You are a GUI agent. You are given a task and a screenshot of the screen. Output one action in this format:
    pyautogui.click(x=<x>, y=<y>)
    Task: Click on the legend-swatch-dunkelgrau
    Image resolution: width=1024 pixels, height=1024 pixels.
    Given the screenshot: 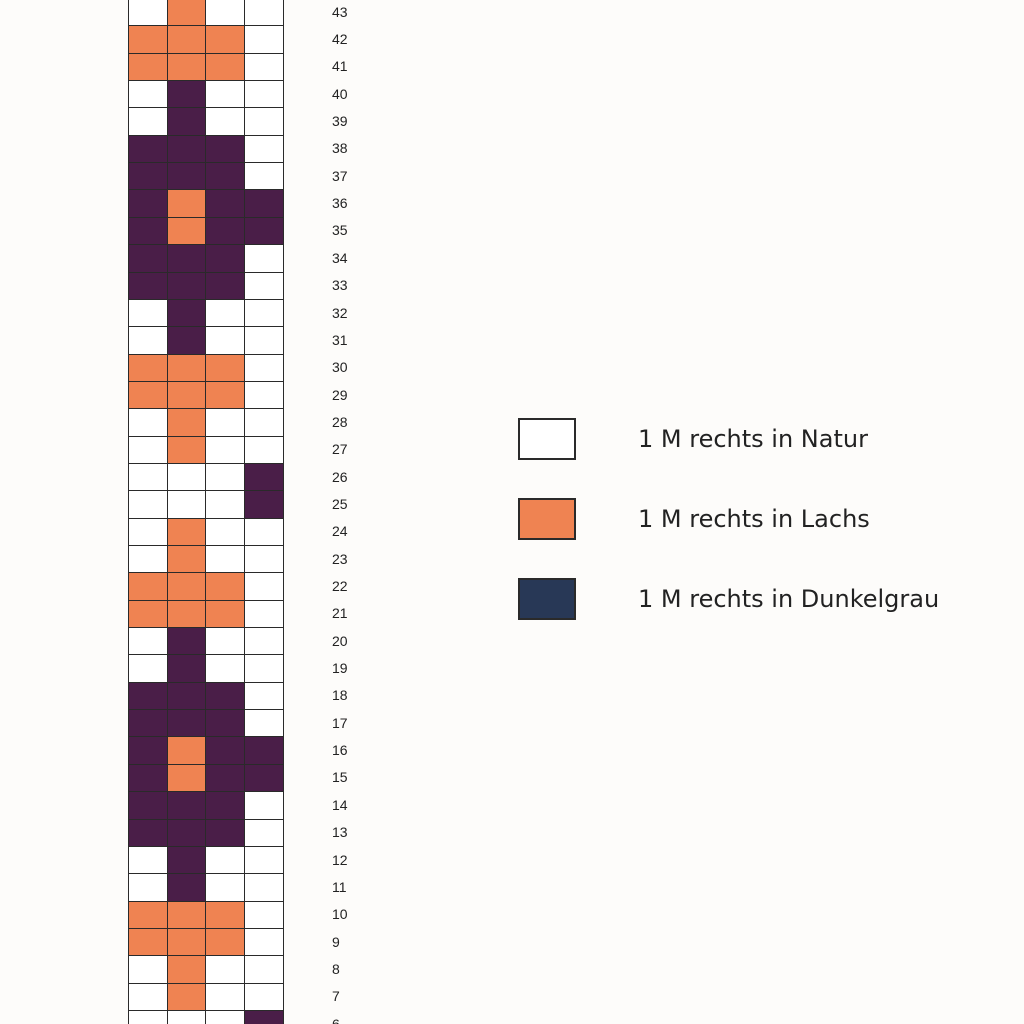 What is the action you would take?
    pyautogui.click(x=547, y=599)
    